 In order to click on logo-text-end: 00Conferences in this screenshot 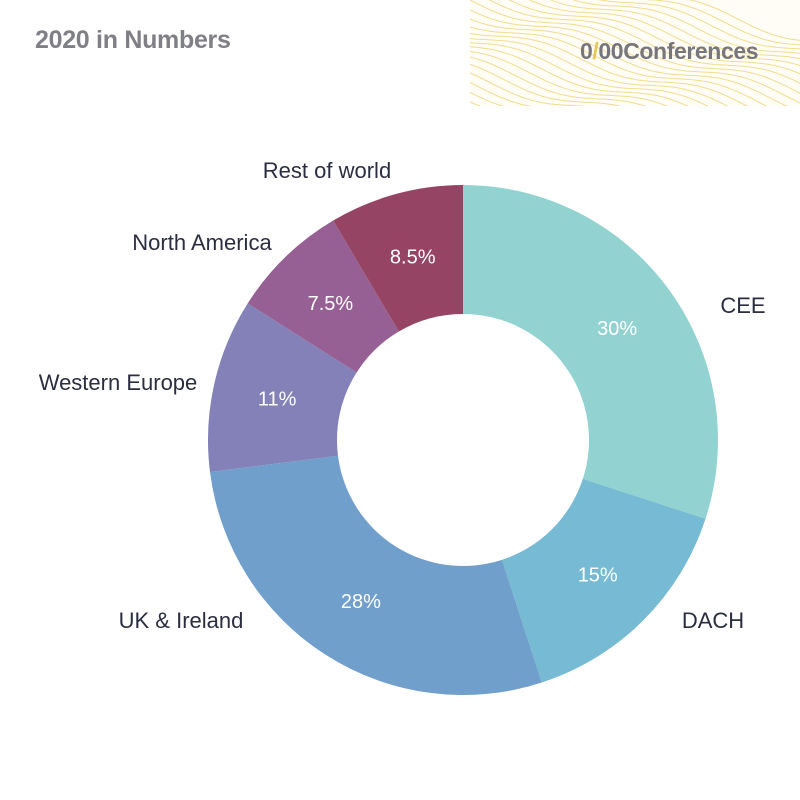, I will do `click(678, 51)`.